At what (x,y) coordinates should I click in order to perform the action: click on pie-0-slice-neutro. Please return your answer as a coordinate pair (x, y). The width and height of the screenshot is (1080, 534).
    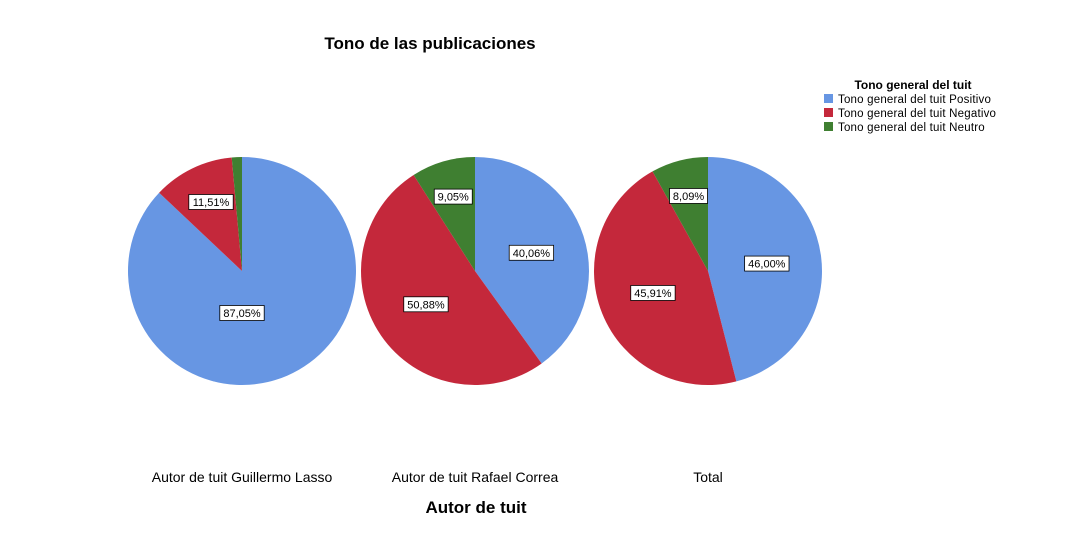
    Looking at the image, I should click on (236, 214).